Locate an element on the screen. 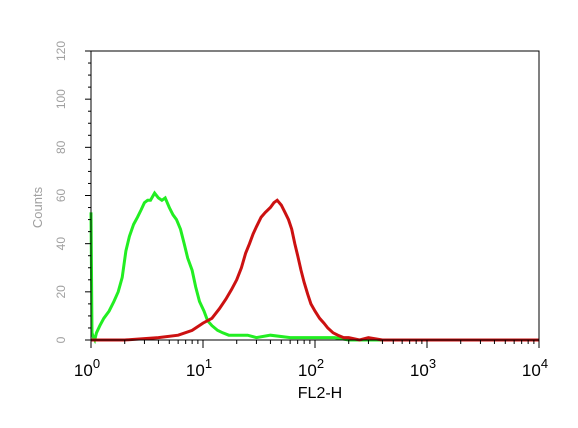  y-tick-label: 60 is located at coordinates (61, 196).